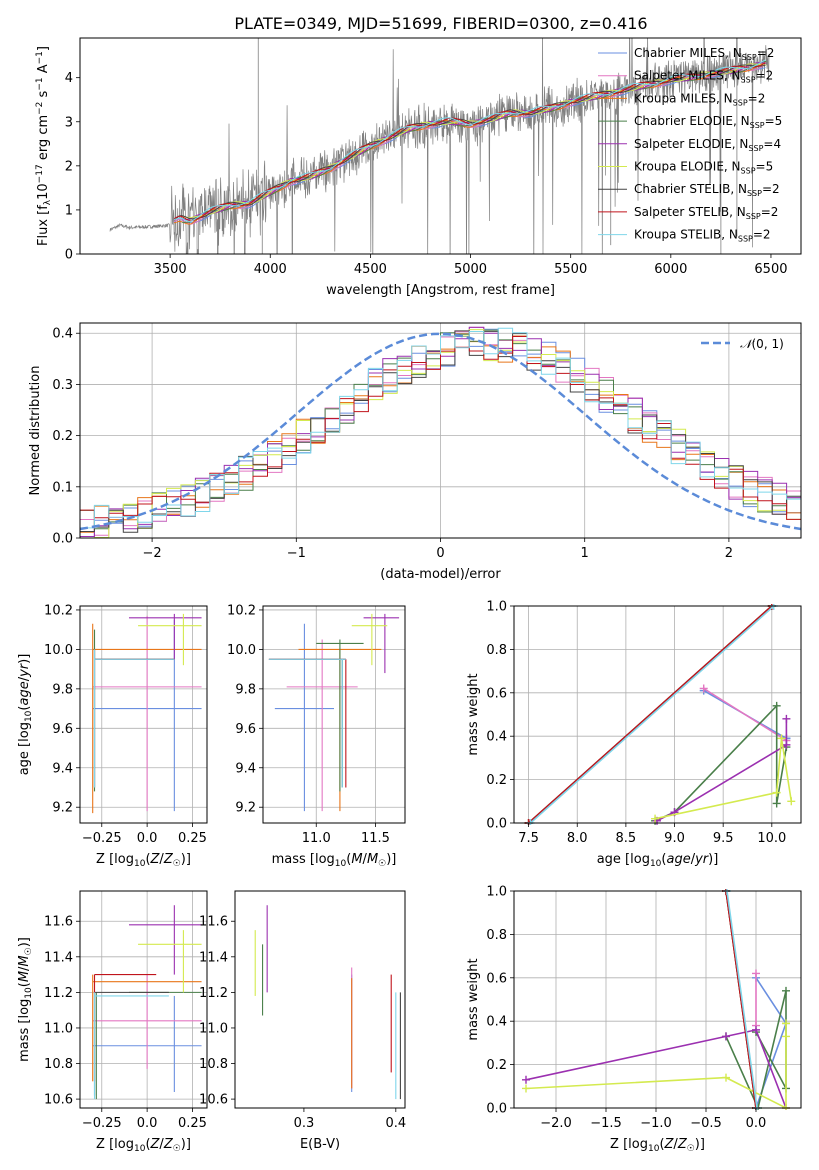  Describe the element at coordinates (334, 860) in the screenshot. I see `x-axis-label: mass [log10(M/M☉)]` at that location.